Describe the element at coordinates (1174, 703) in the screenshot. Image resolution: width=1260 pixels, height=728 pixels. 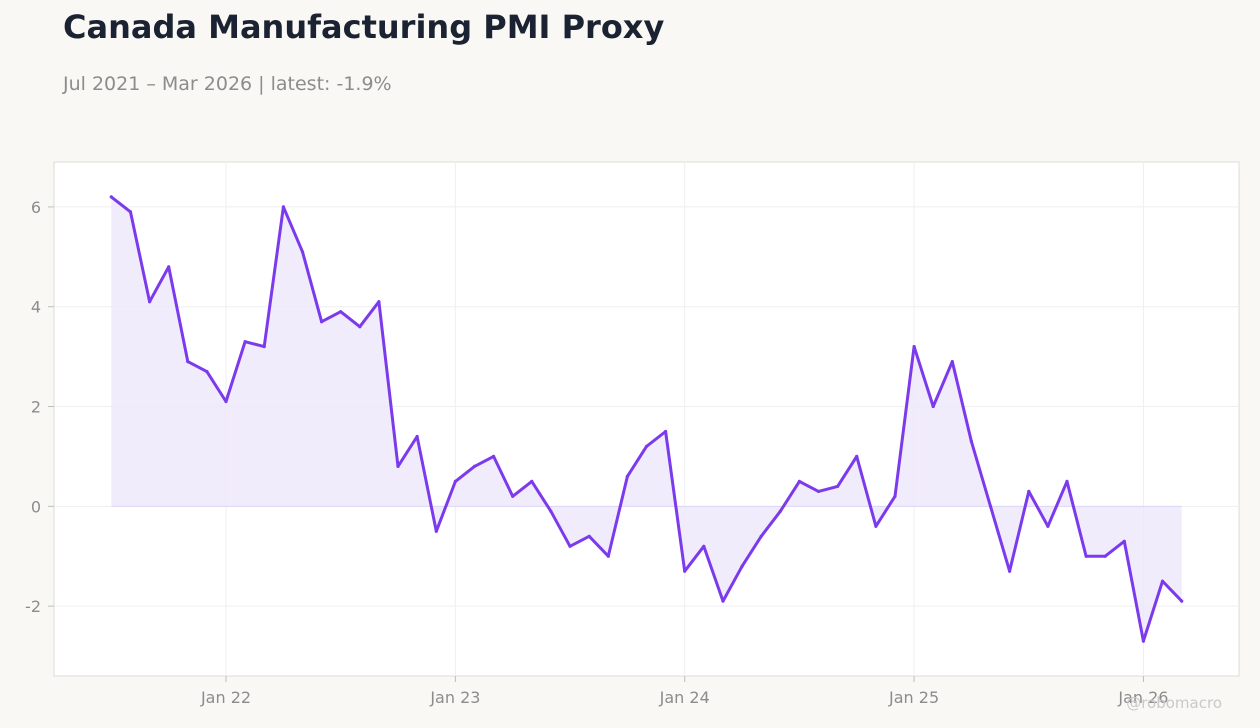
I see `watermark: @robomacro` at that location.